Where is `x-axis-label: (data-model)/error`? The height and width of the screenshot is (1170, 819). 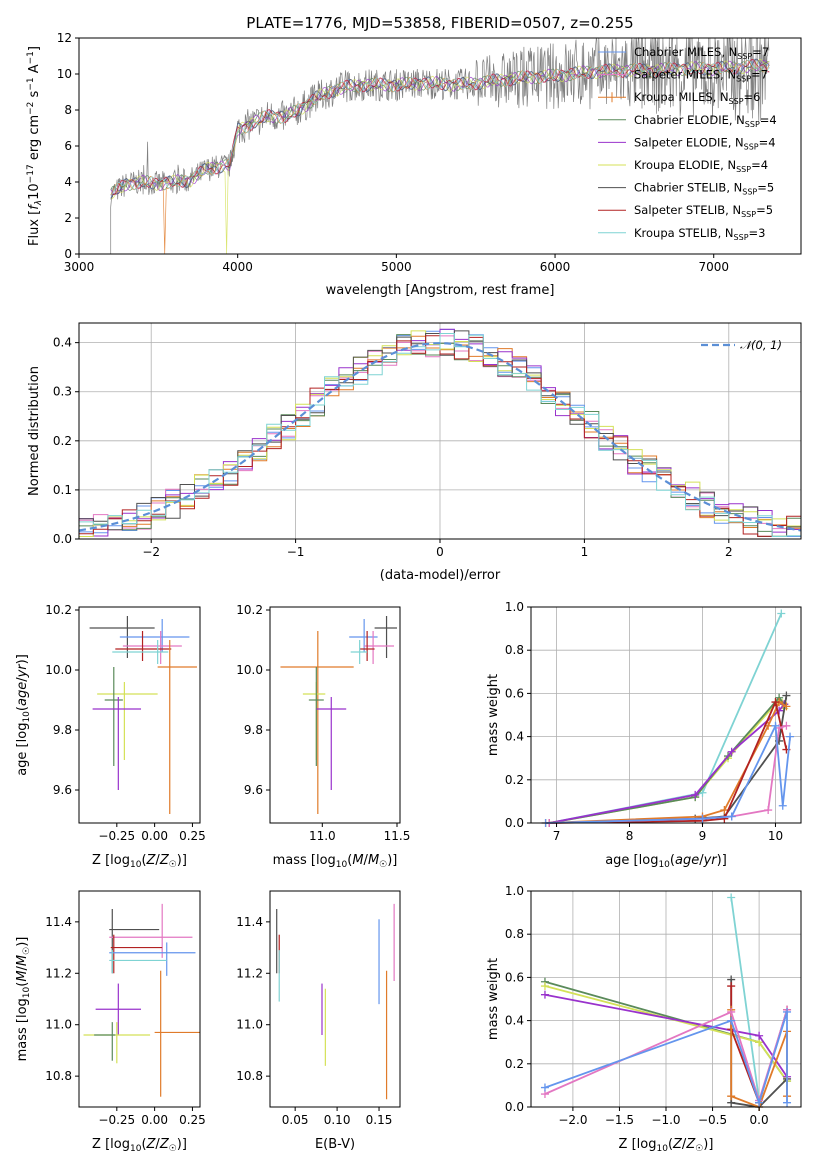
x-axis-label: (data-model)/error is located at coordinates (440, 575).